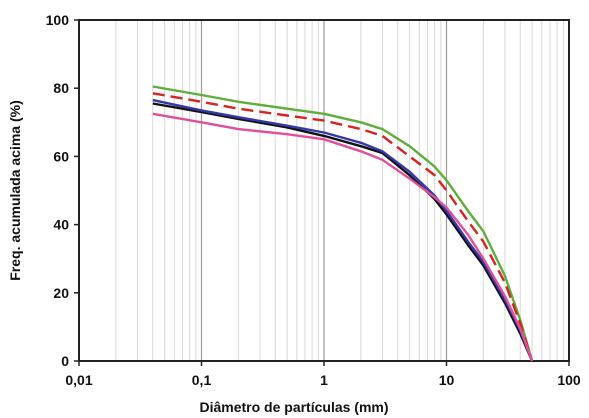  I want to click on y-axis-ticks: 0 20 40 60 80 100, so click(62, 190).